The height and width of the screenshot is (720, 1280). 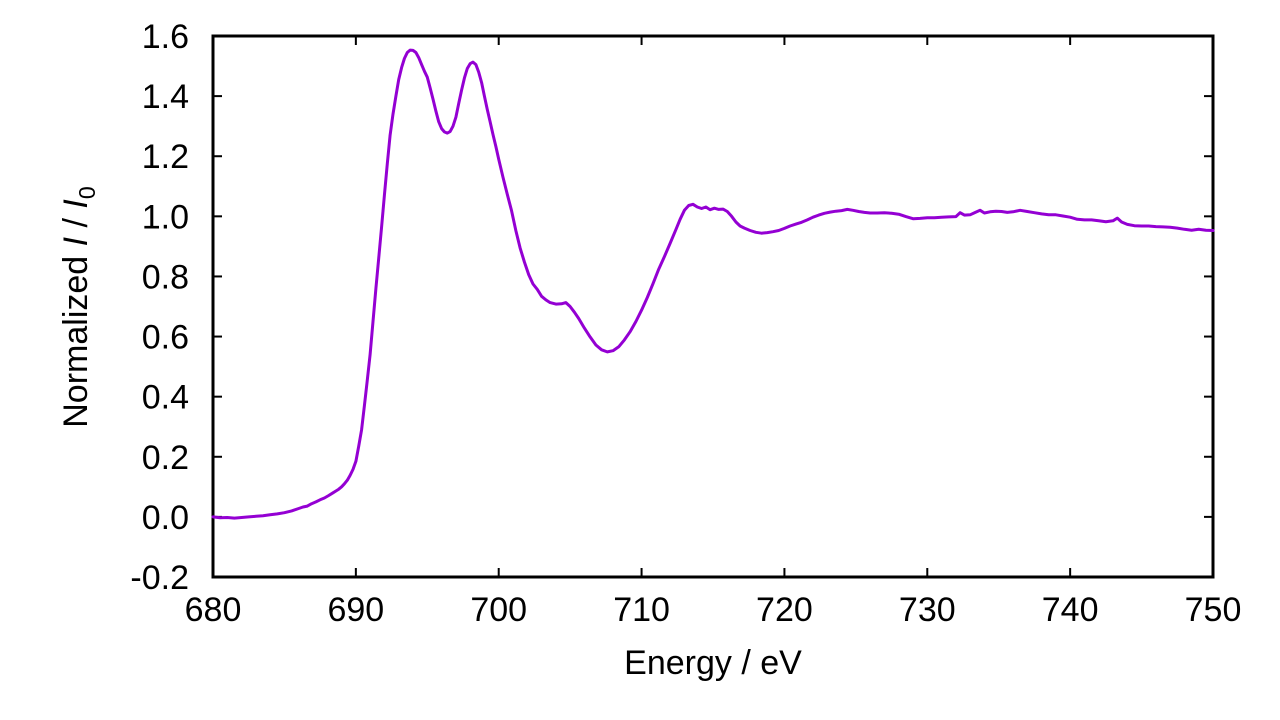 I want to click on y-tick-label: 0.6, so click(x=165, y=338).